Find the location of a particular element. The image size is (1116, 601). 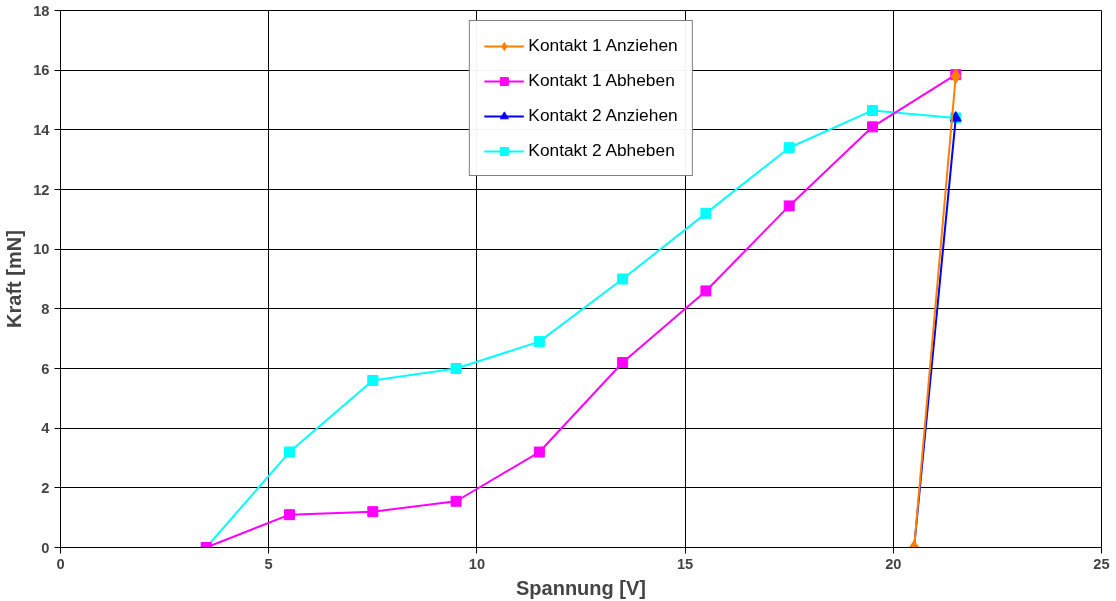

legend-label: Kontakt 1 Anziehen is located at coordinates (603, 45).